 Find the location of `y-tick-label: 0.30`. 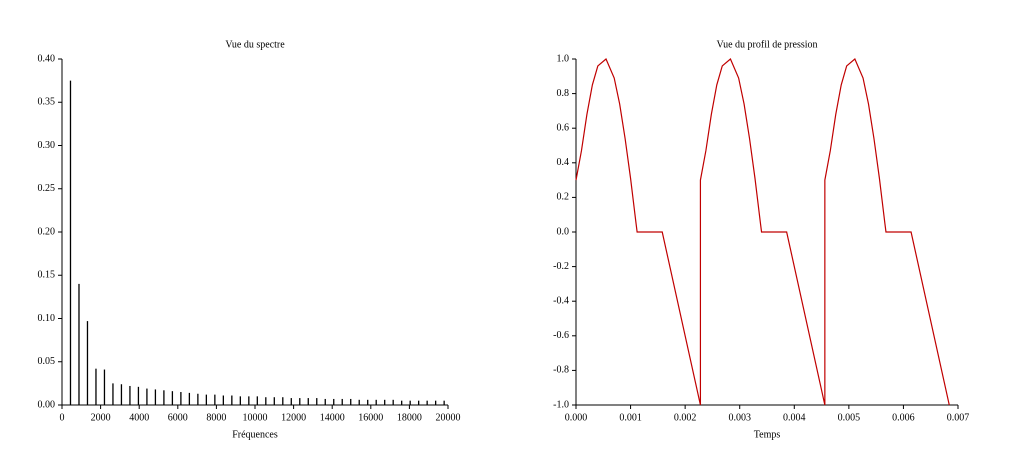

y-tick-label: 0.30 is located at coordinates (47, 145).